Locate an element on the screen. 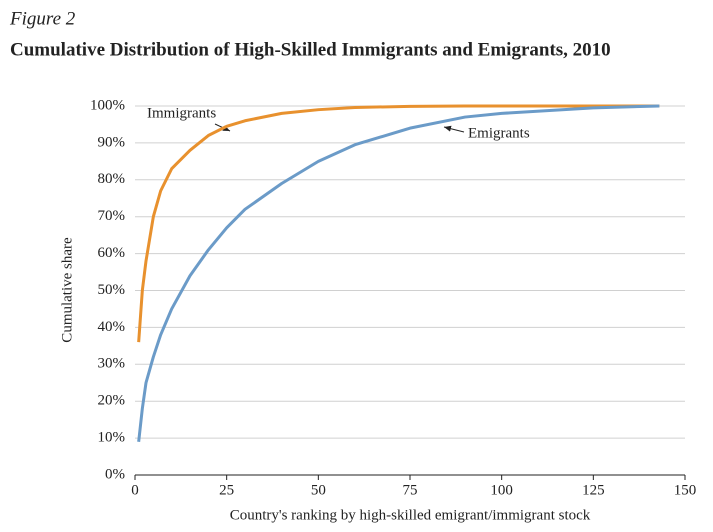 The height and width of the screenshot is (532, 713). x-tick-label: 50 is located at coordinates (318, 490).